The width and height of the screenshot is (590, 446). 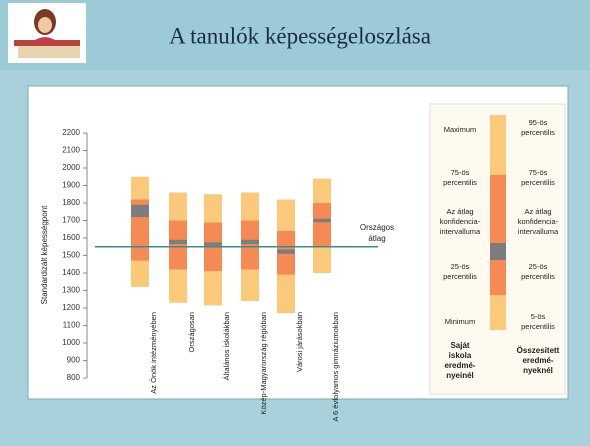 I want to click on legend-caption: Saját, so click(x=459, y=345).